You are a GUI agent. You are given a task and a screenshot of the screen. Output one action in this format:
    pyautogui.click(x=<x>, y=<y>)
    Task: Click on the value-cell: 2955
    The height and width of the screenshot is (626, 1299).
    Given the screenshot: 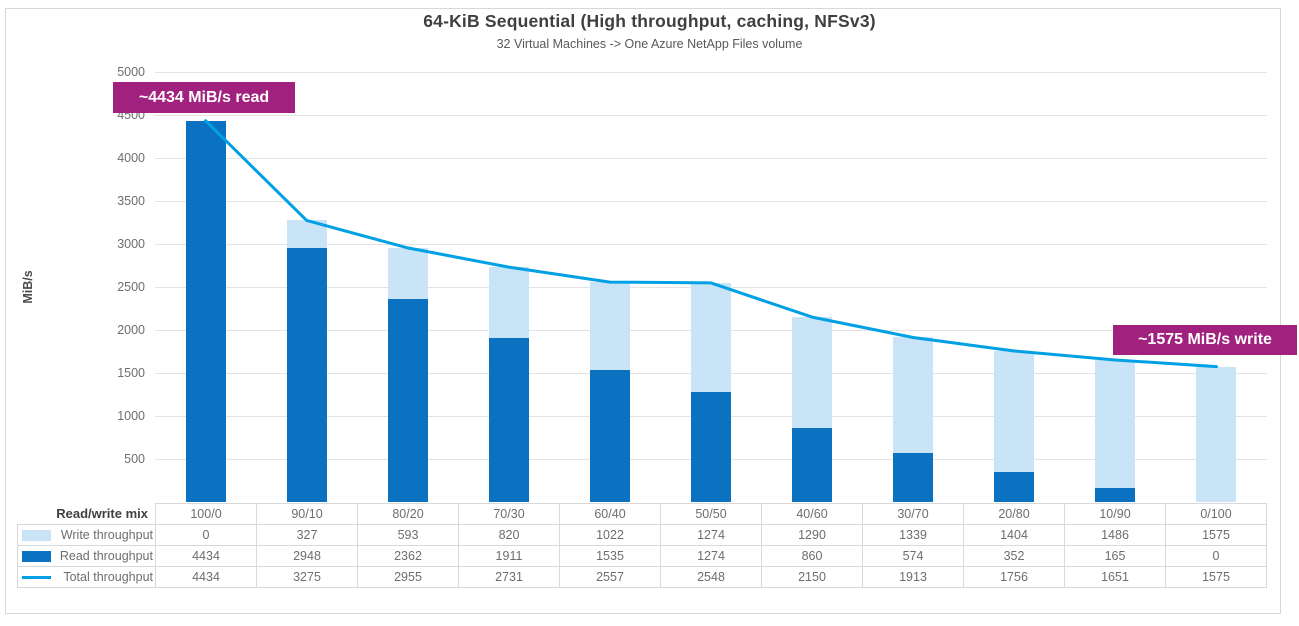 What is the action you would take?
    pyautogui.click(x=408, y=577)
    